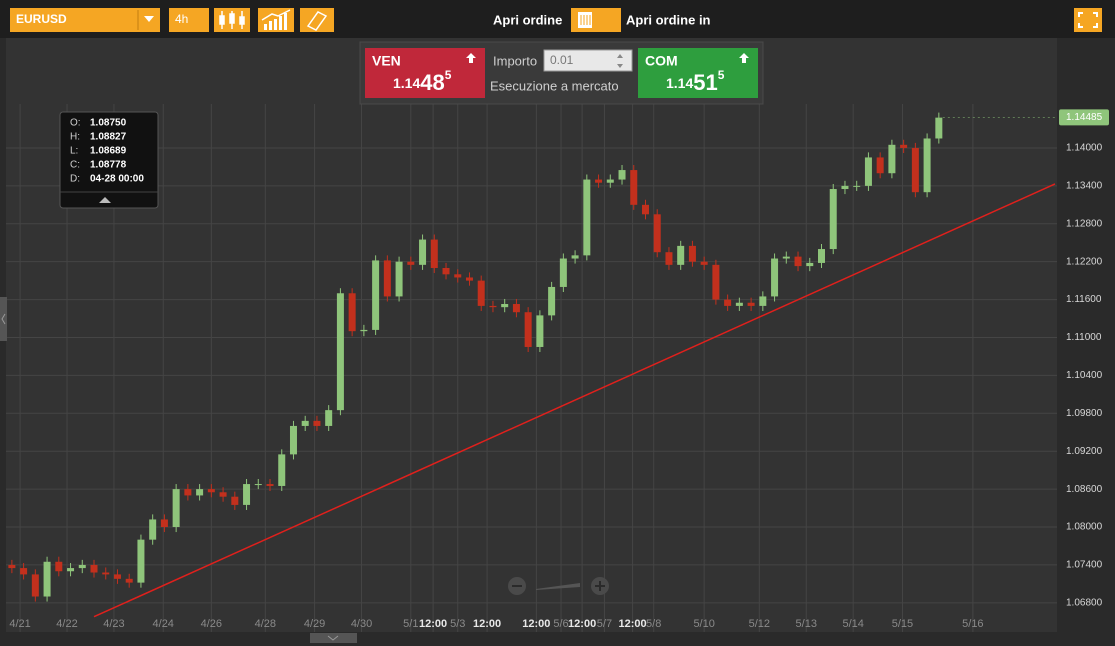 Image resolution: width=1115 pixels, height=646 pixels. I want to click on y-tick-label: 1.09200, so click(1084, 451).